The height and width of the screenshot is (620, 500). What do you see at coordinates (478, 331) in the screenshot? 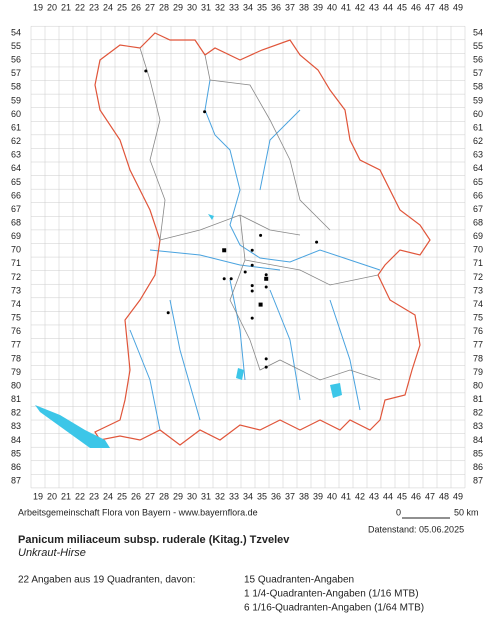
I see `row-label: 76` at bounding box center [478, 331].